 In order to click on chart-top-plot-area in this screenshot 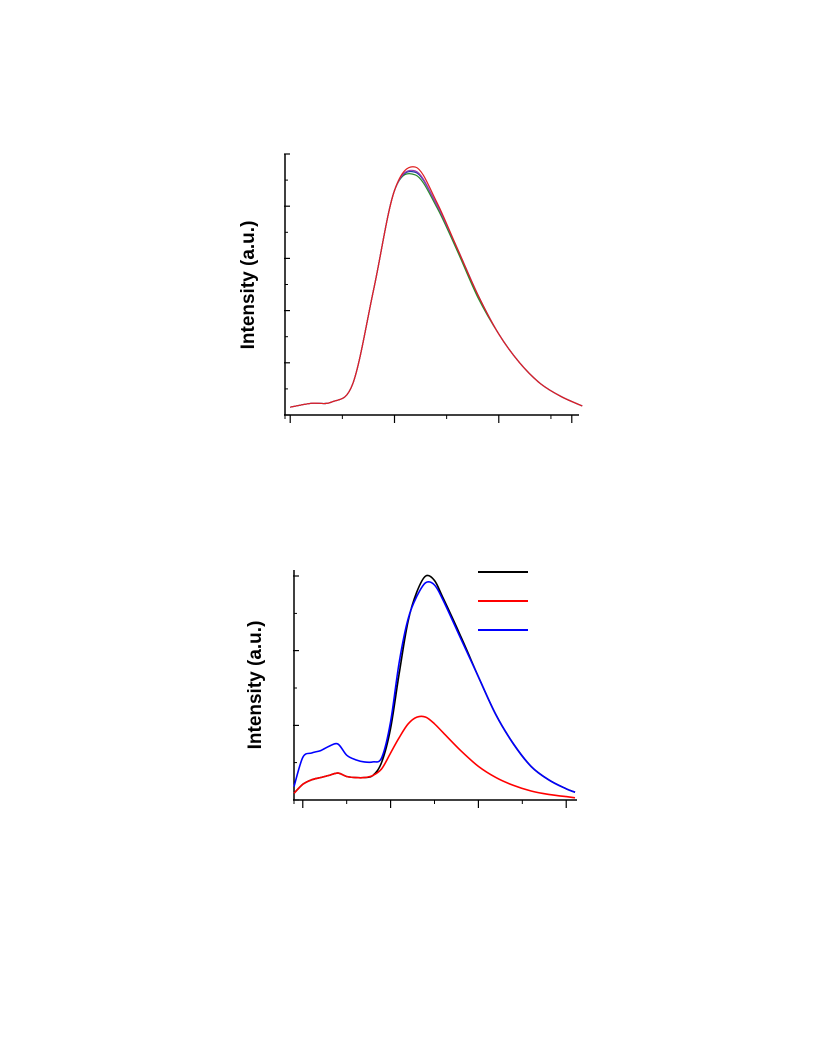, I will do `click(436, 287)`.